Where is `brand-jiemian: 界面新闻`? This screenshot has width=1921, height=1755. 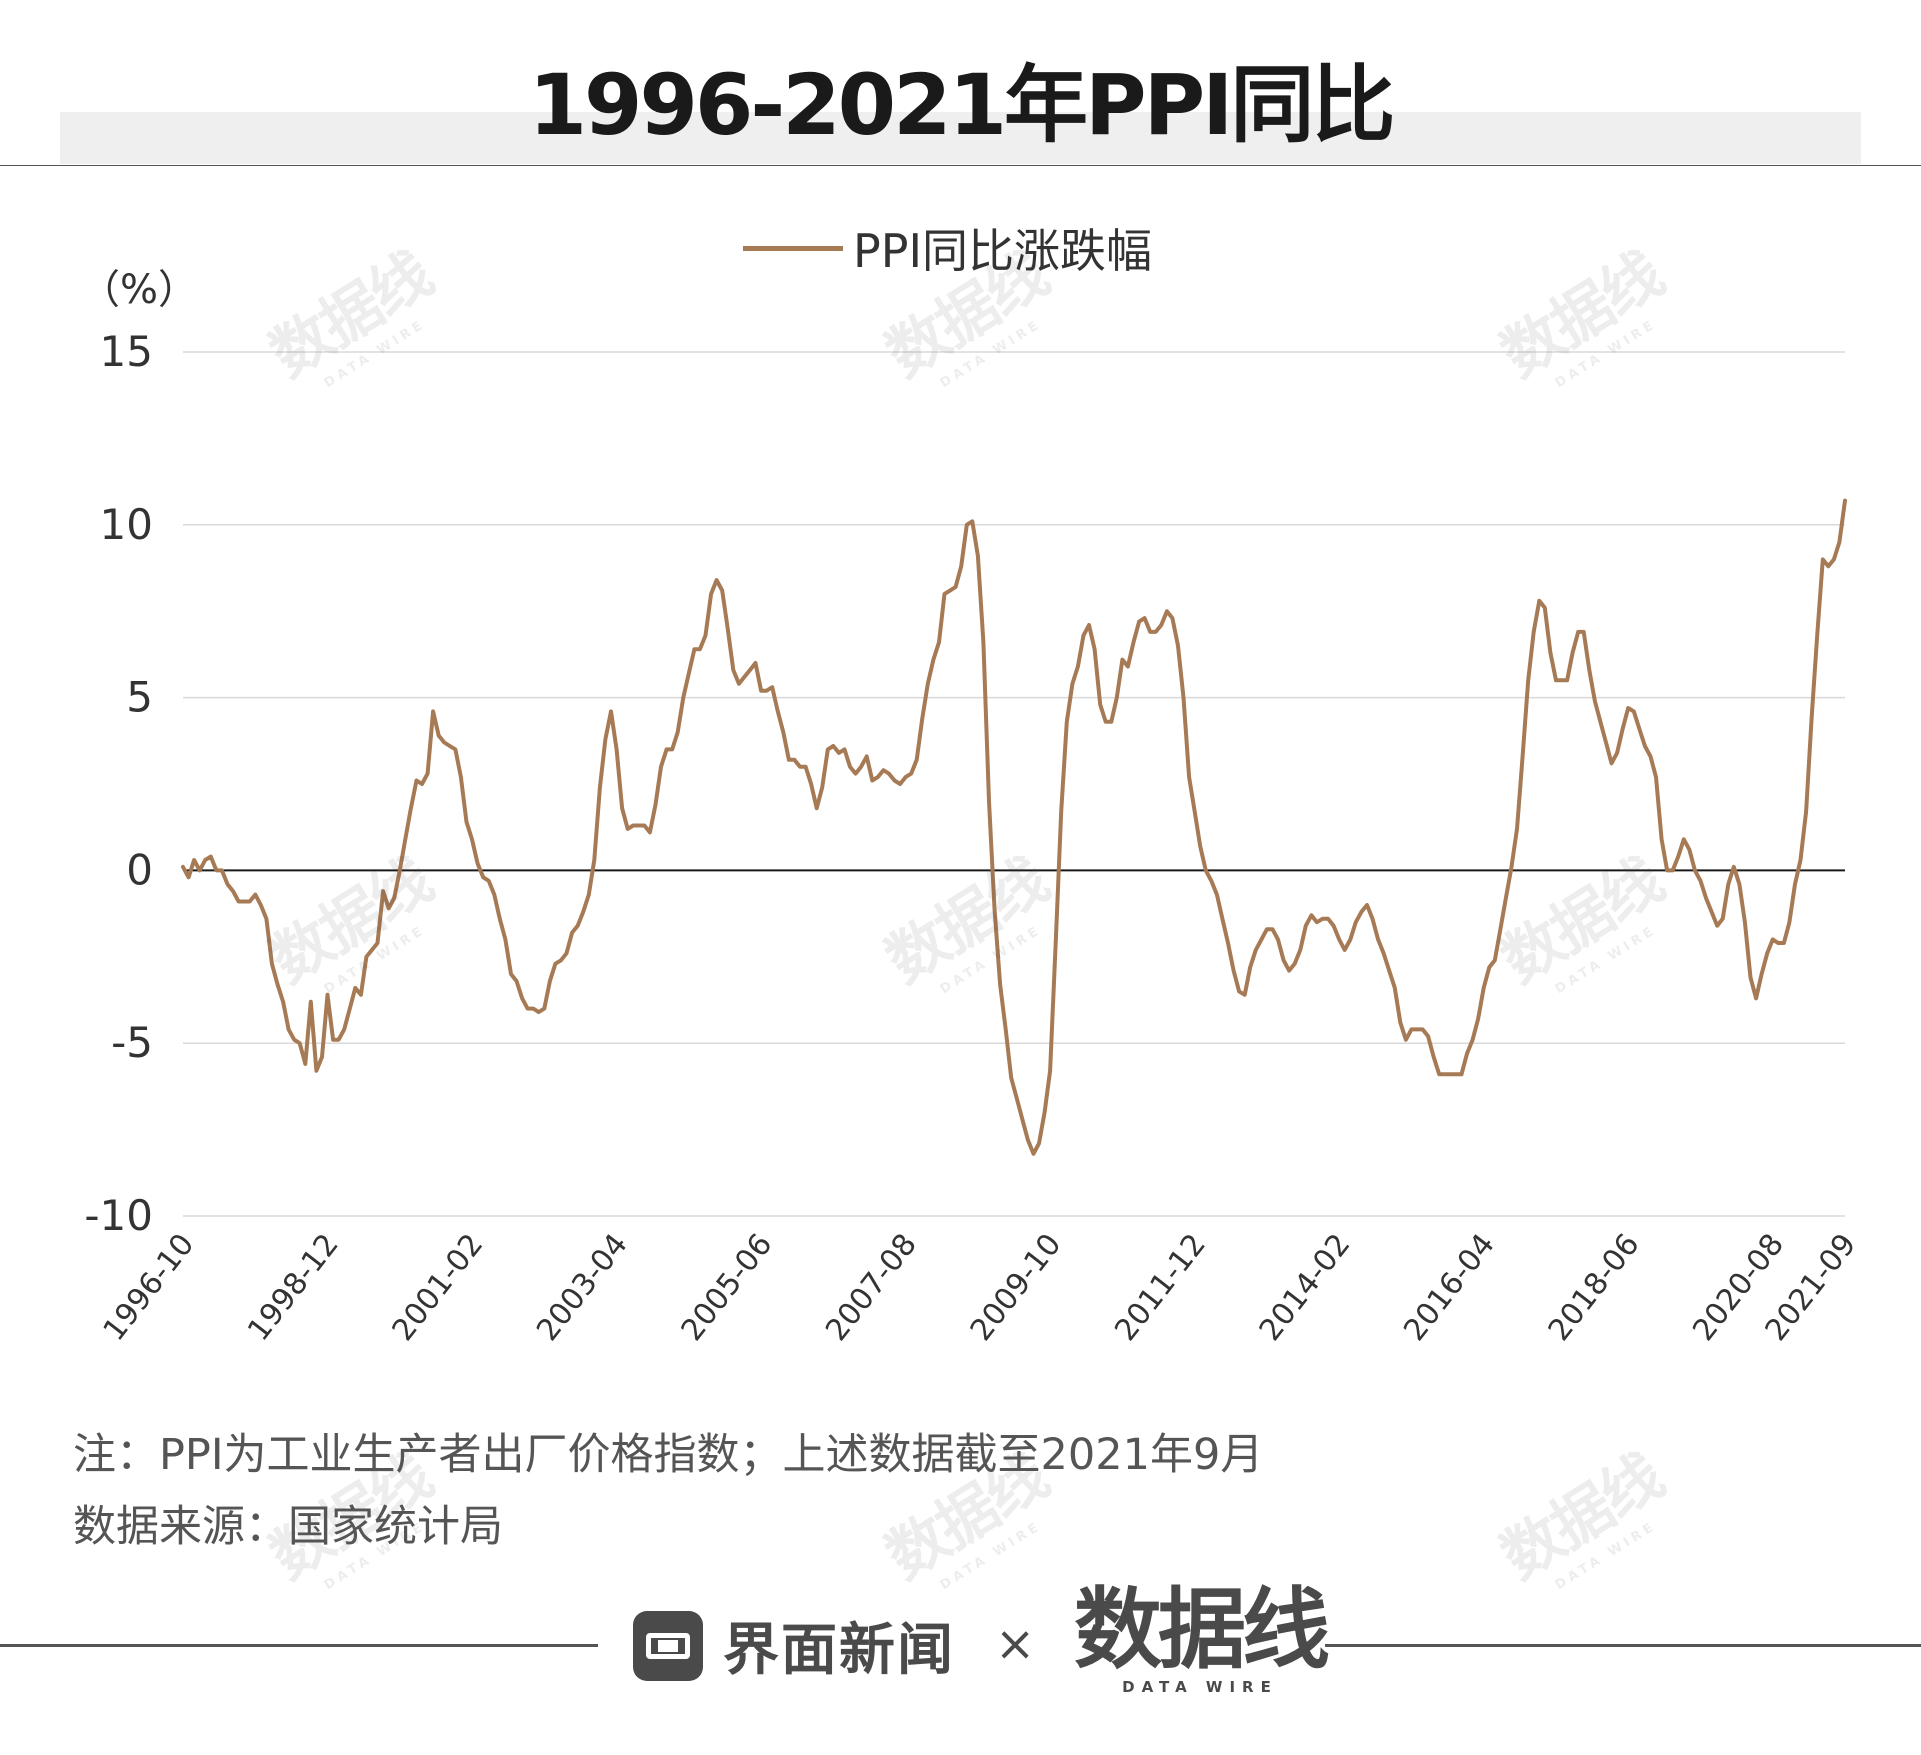
brand-jiemian: 界面新闻 is located at coordinates (794, 1645).